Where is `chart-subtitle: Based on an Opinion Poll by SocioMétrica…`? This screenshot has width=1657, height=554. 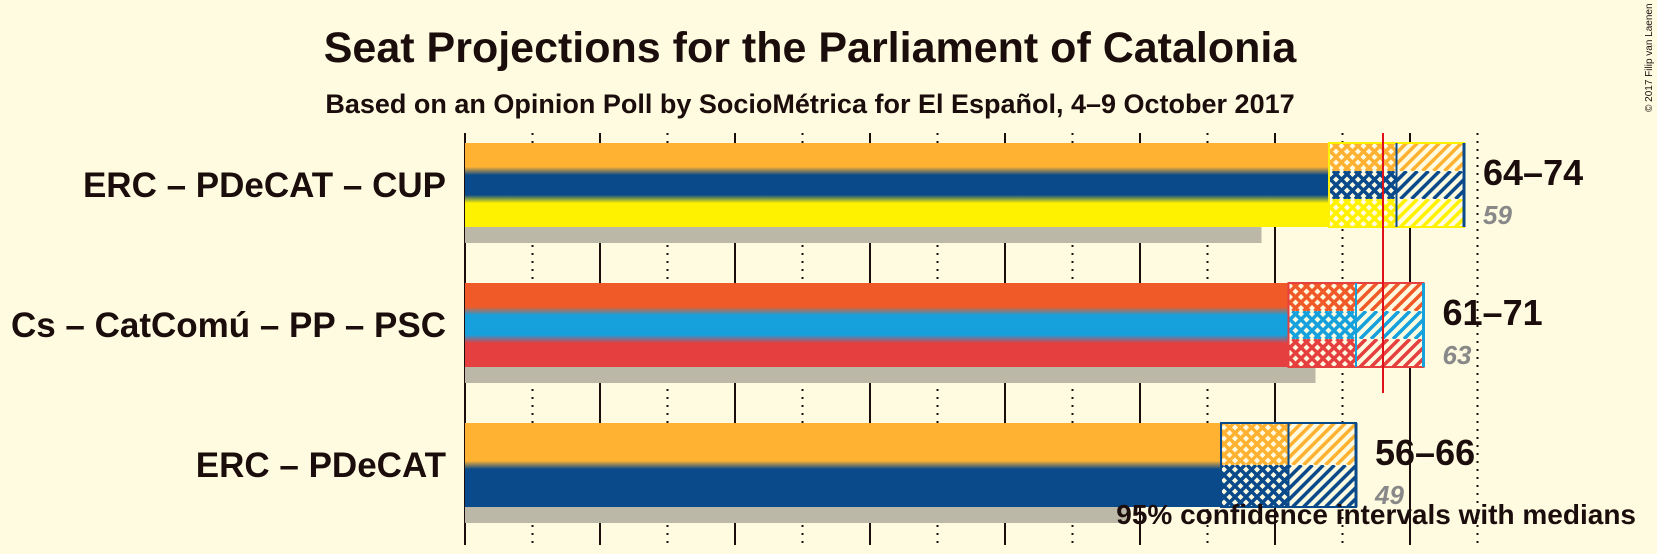
chart-subtitle: Based on an Opinion Poll by SocioMétrica… is located at coordinates (809, 104).